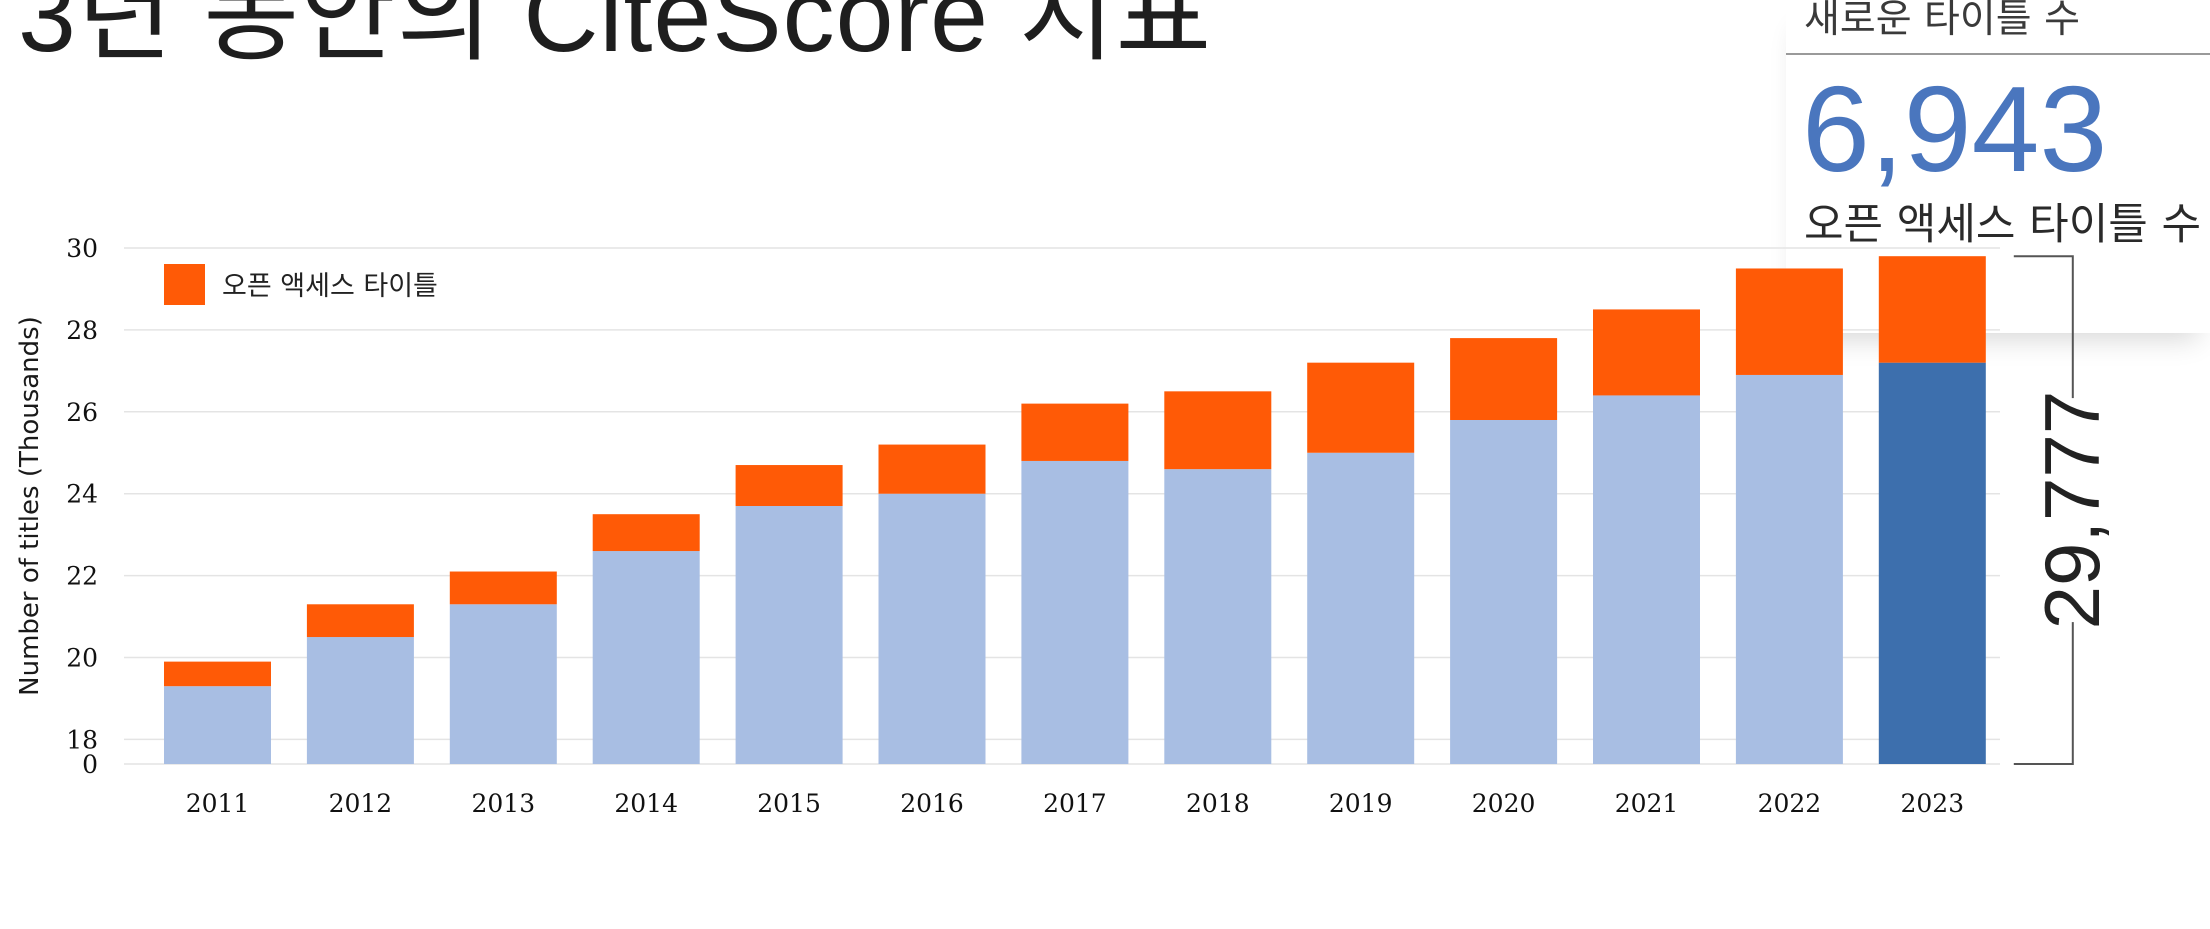  What do you see at coordinates (361, 803) in the screenshot?
I see `x-tick-label: 2012` at bounding box center [361, 803].